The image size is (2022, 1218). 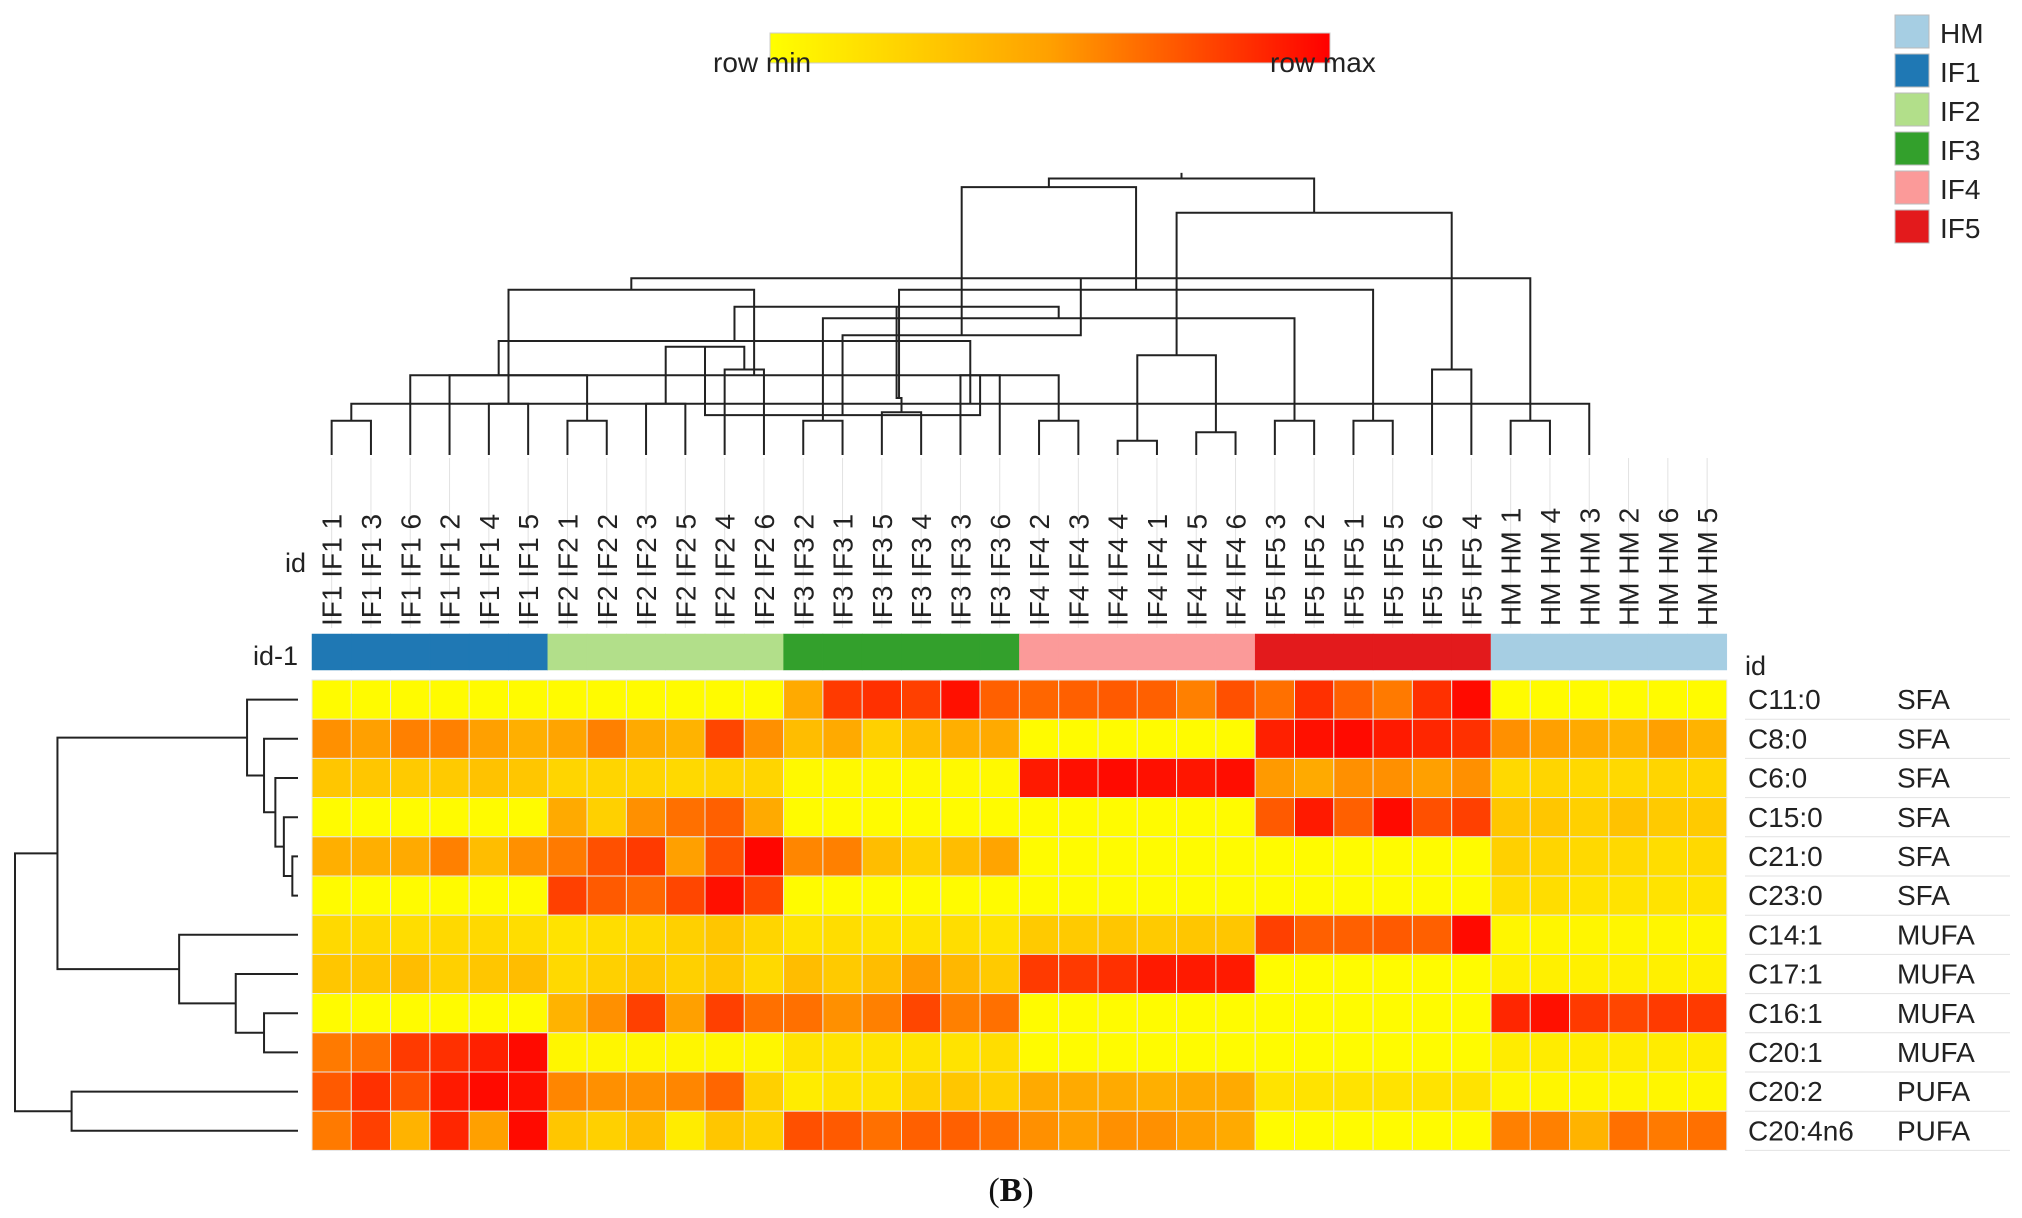 I want to click on row-class-label: SFA, so click(x=1923, y=856).